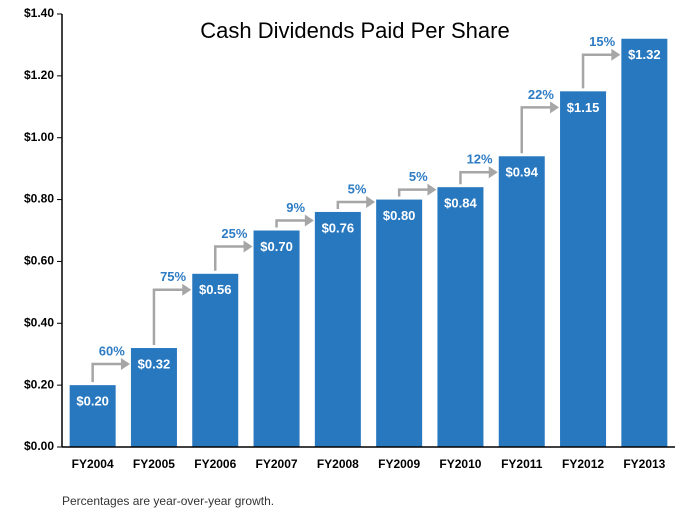 This screenshot has width=683, height=513. I want to click on growth-label: 75%, so click(173, 276).